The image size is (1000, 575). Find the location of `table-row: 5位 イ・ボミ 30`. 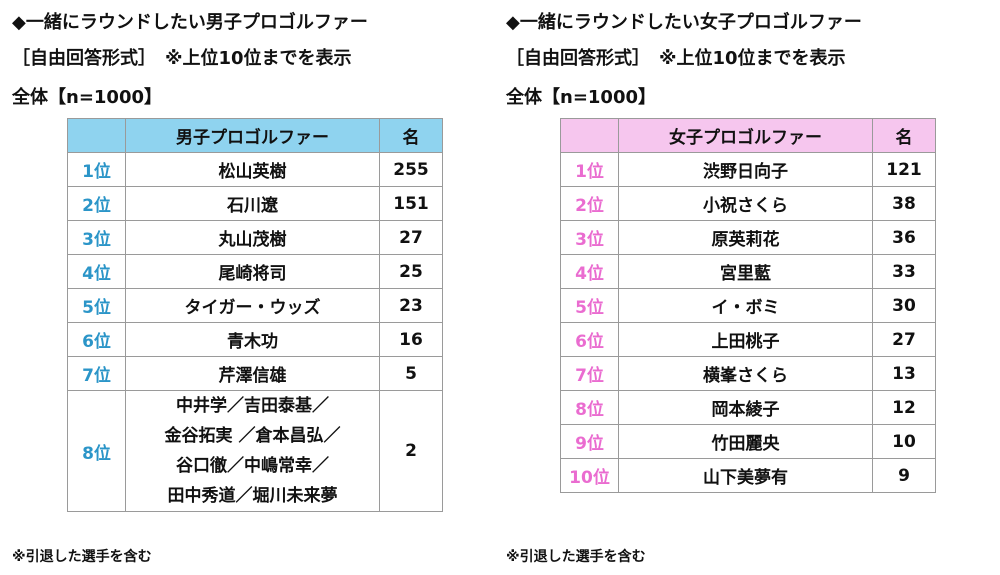

table-row: 5位 イ・ボミ 30 is located at coordinates (748, 305).